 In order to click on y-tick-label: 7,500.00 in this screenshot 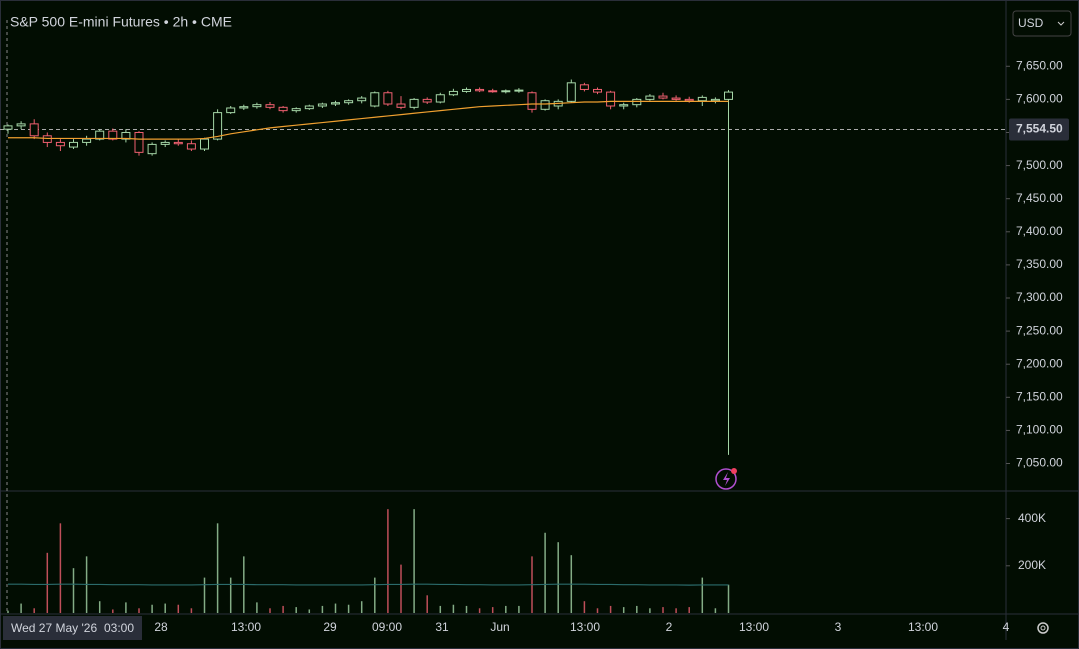, I will do `click(1039, 165)`.